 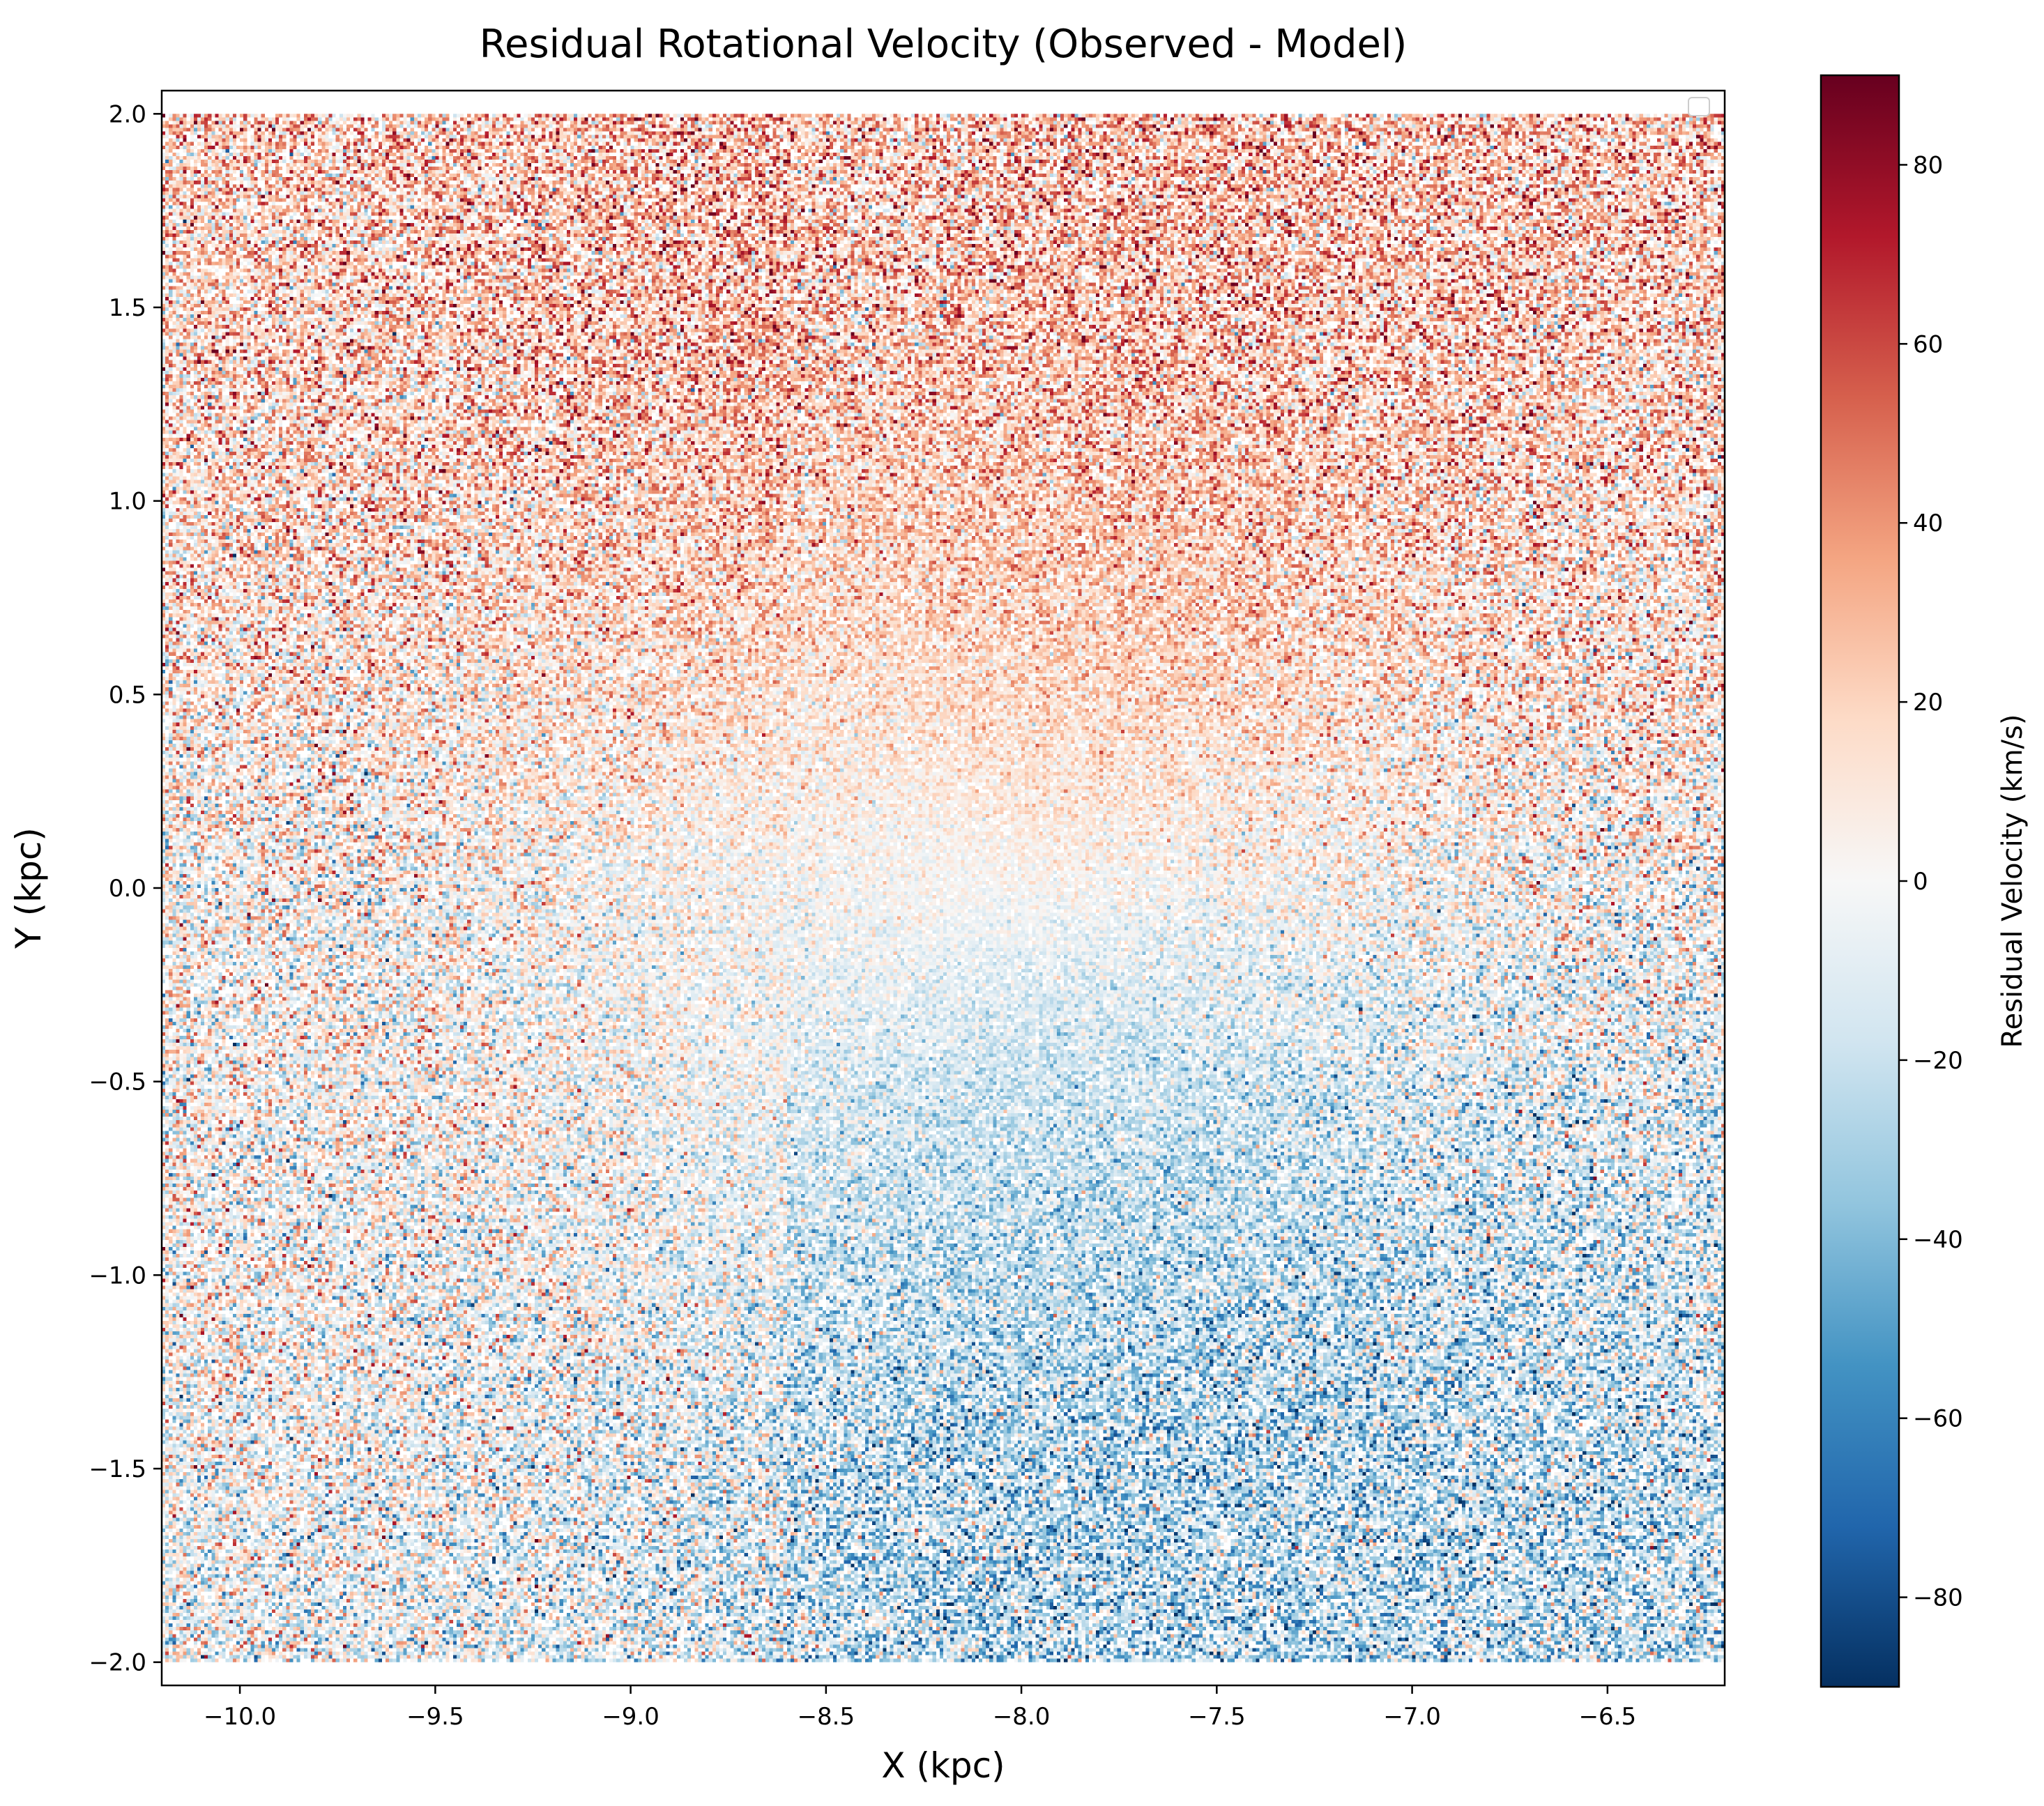 What do you see at coordinates (1920, 882) in the screenshot?
I see `colorbar-tick-label: 0` at bounding box center [1920, 882].